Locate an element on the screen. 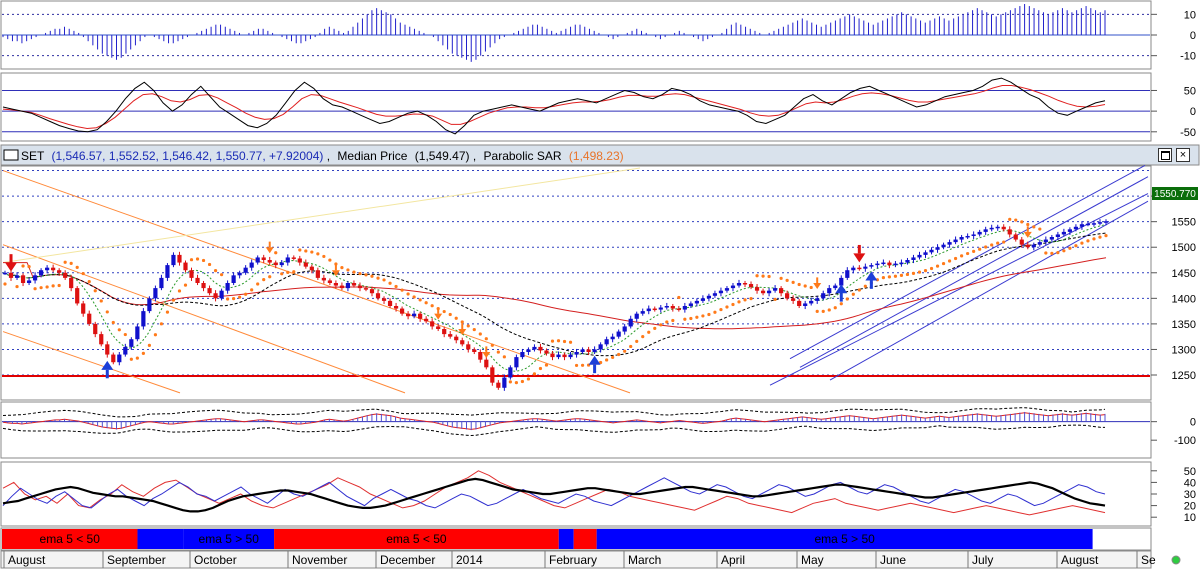  histogram-panel: 10 0 -10 is located at coordinates (598, 35).